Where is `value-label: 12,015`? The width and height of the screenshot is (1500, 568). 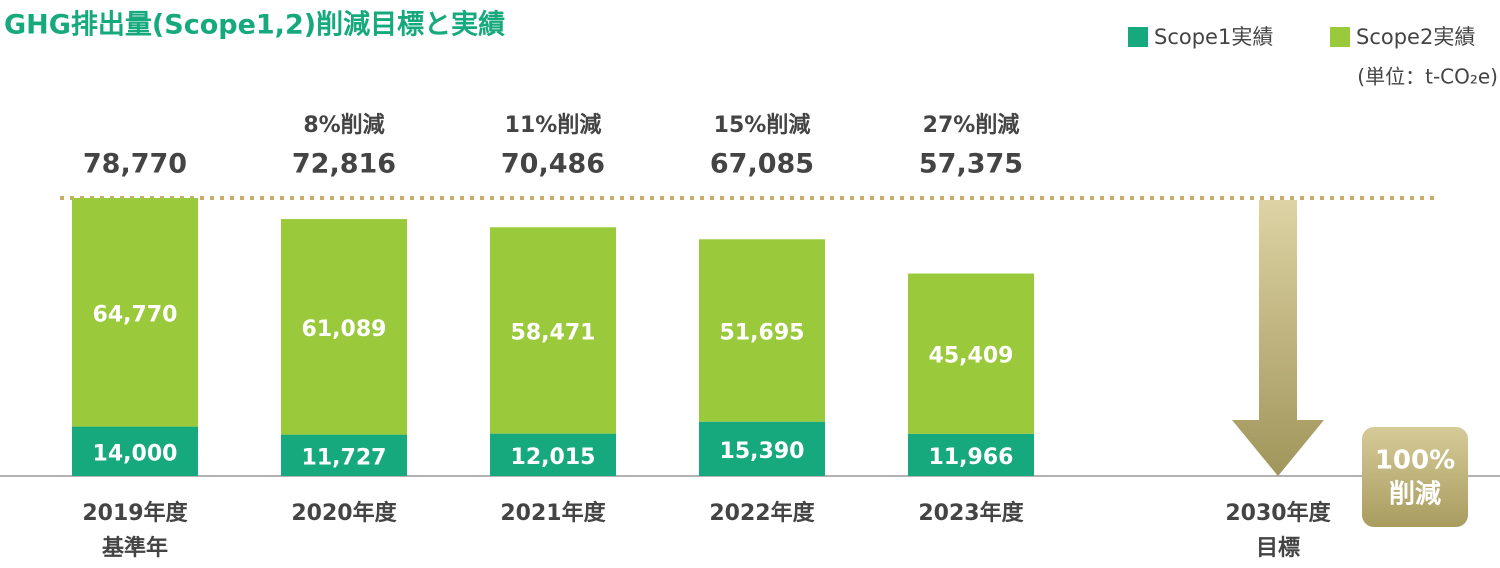 value-label: 12,015 is located at coordinates (553, 457).